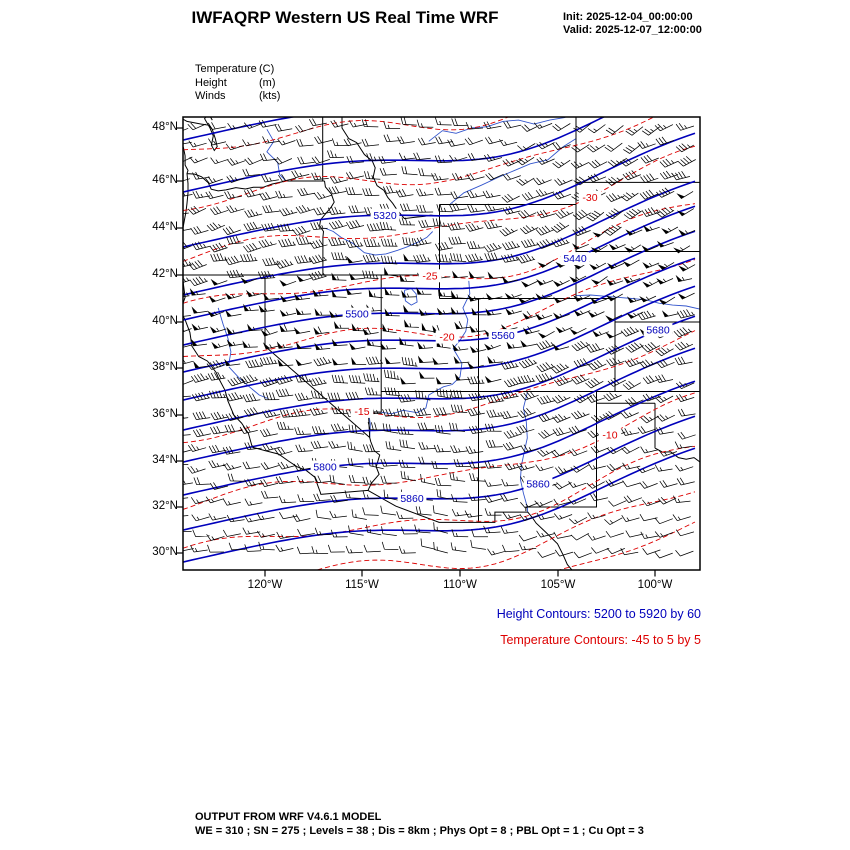 This screenshot has width=850, height=850. What do you see at coordinates (165, 127) in the screenshot?
I see `y-tick-label: 48°N` at bounding box center [165, 127].